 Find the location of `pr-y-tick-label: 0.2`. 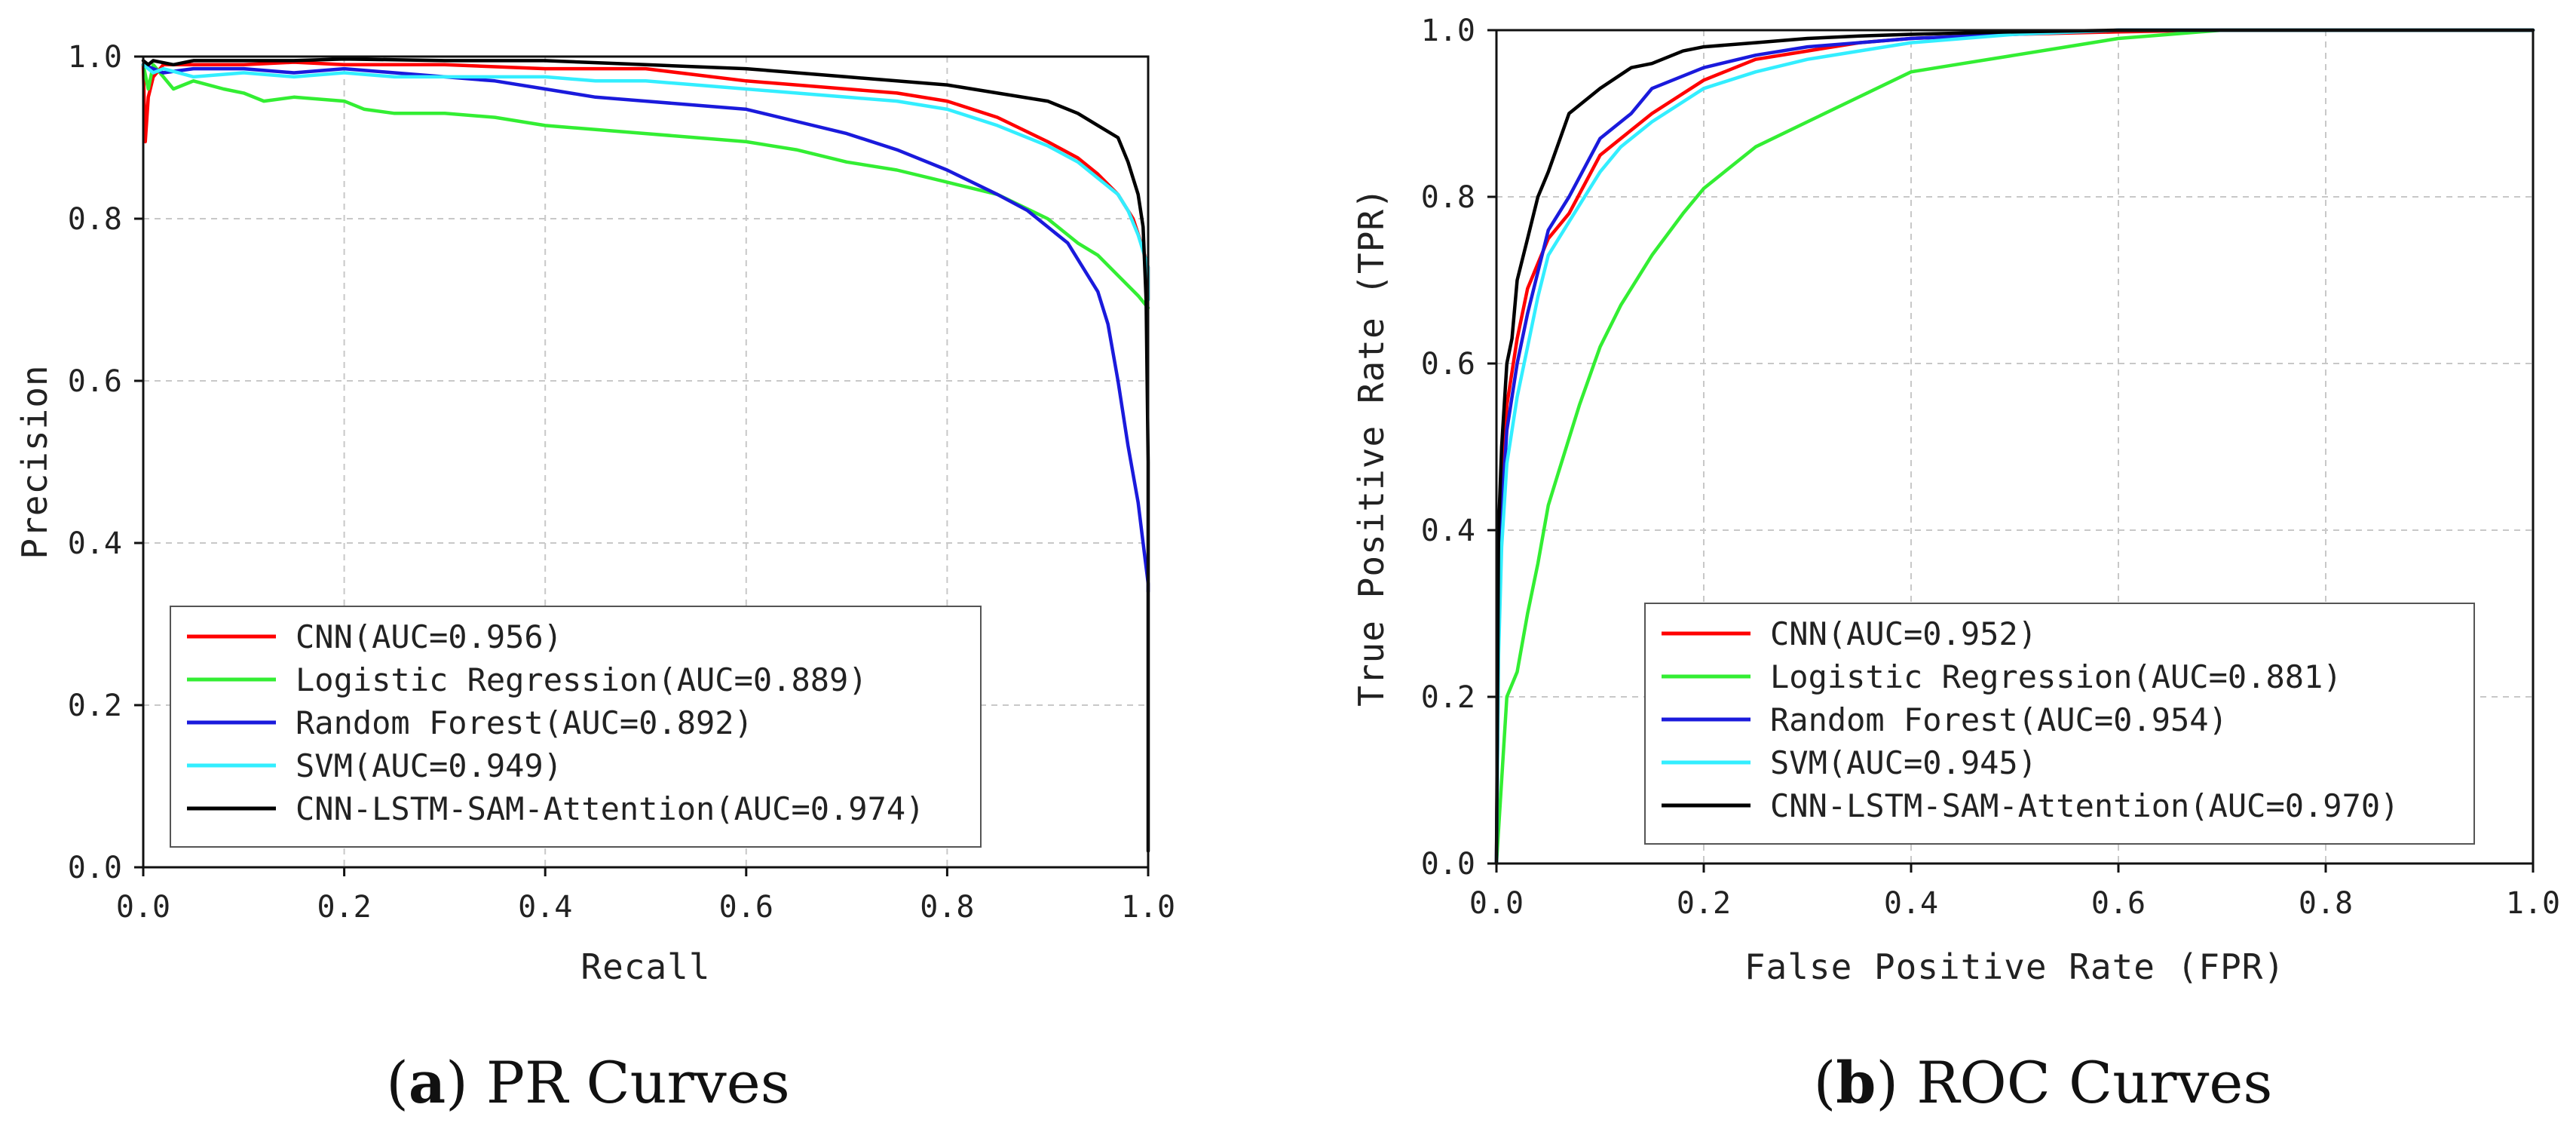

pr-y-tick-label: 0.2 is located at coordinates (95, 706).